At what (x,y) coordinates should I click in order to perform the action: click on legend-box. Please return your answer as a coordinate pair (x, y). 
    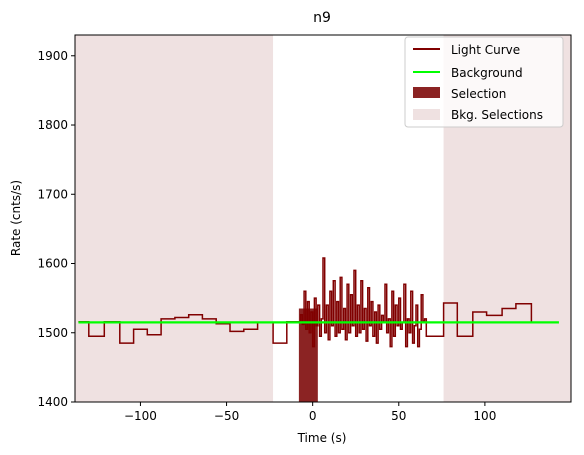
    Looking at the image, I should click on (484, 82).